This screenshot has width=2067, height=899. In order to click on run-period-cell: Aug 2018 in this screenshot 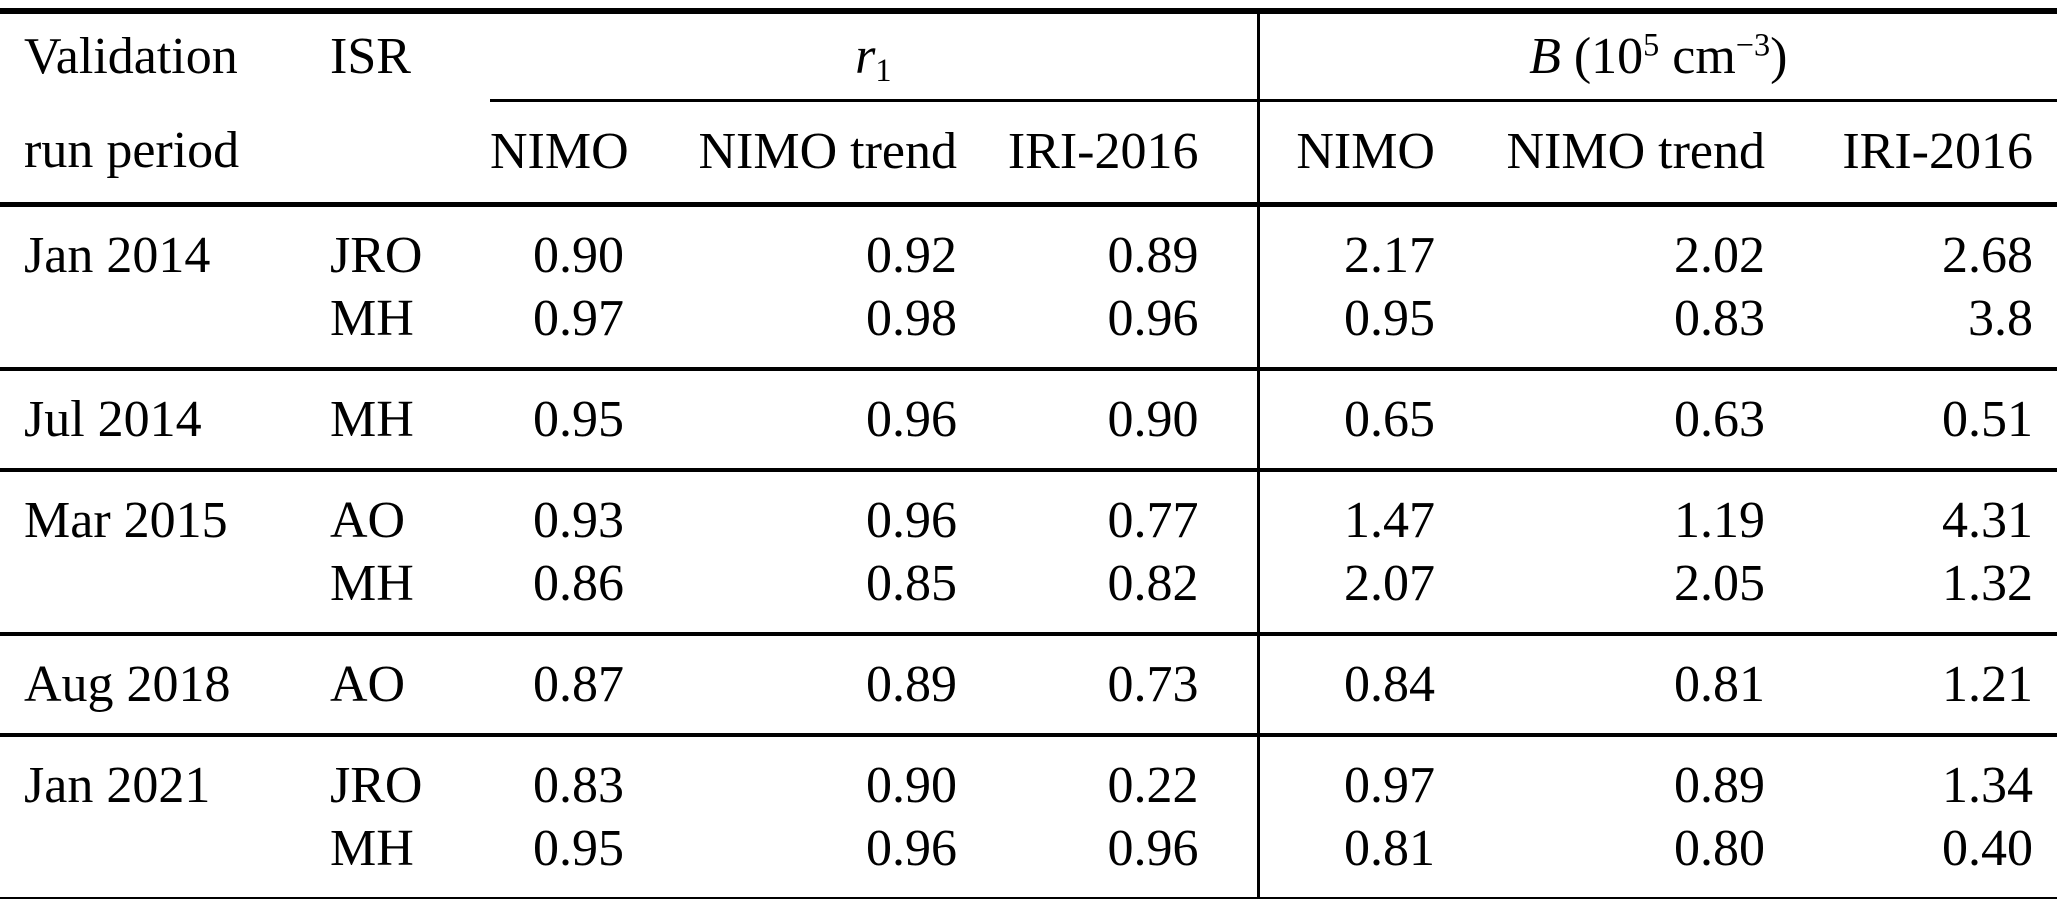, I will do `click(165, 685)`.